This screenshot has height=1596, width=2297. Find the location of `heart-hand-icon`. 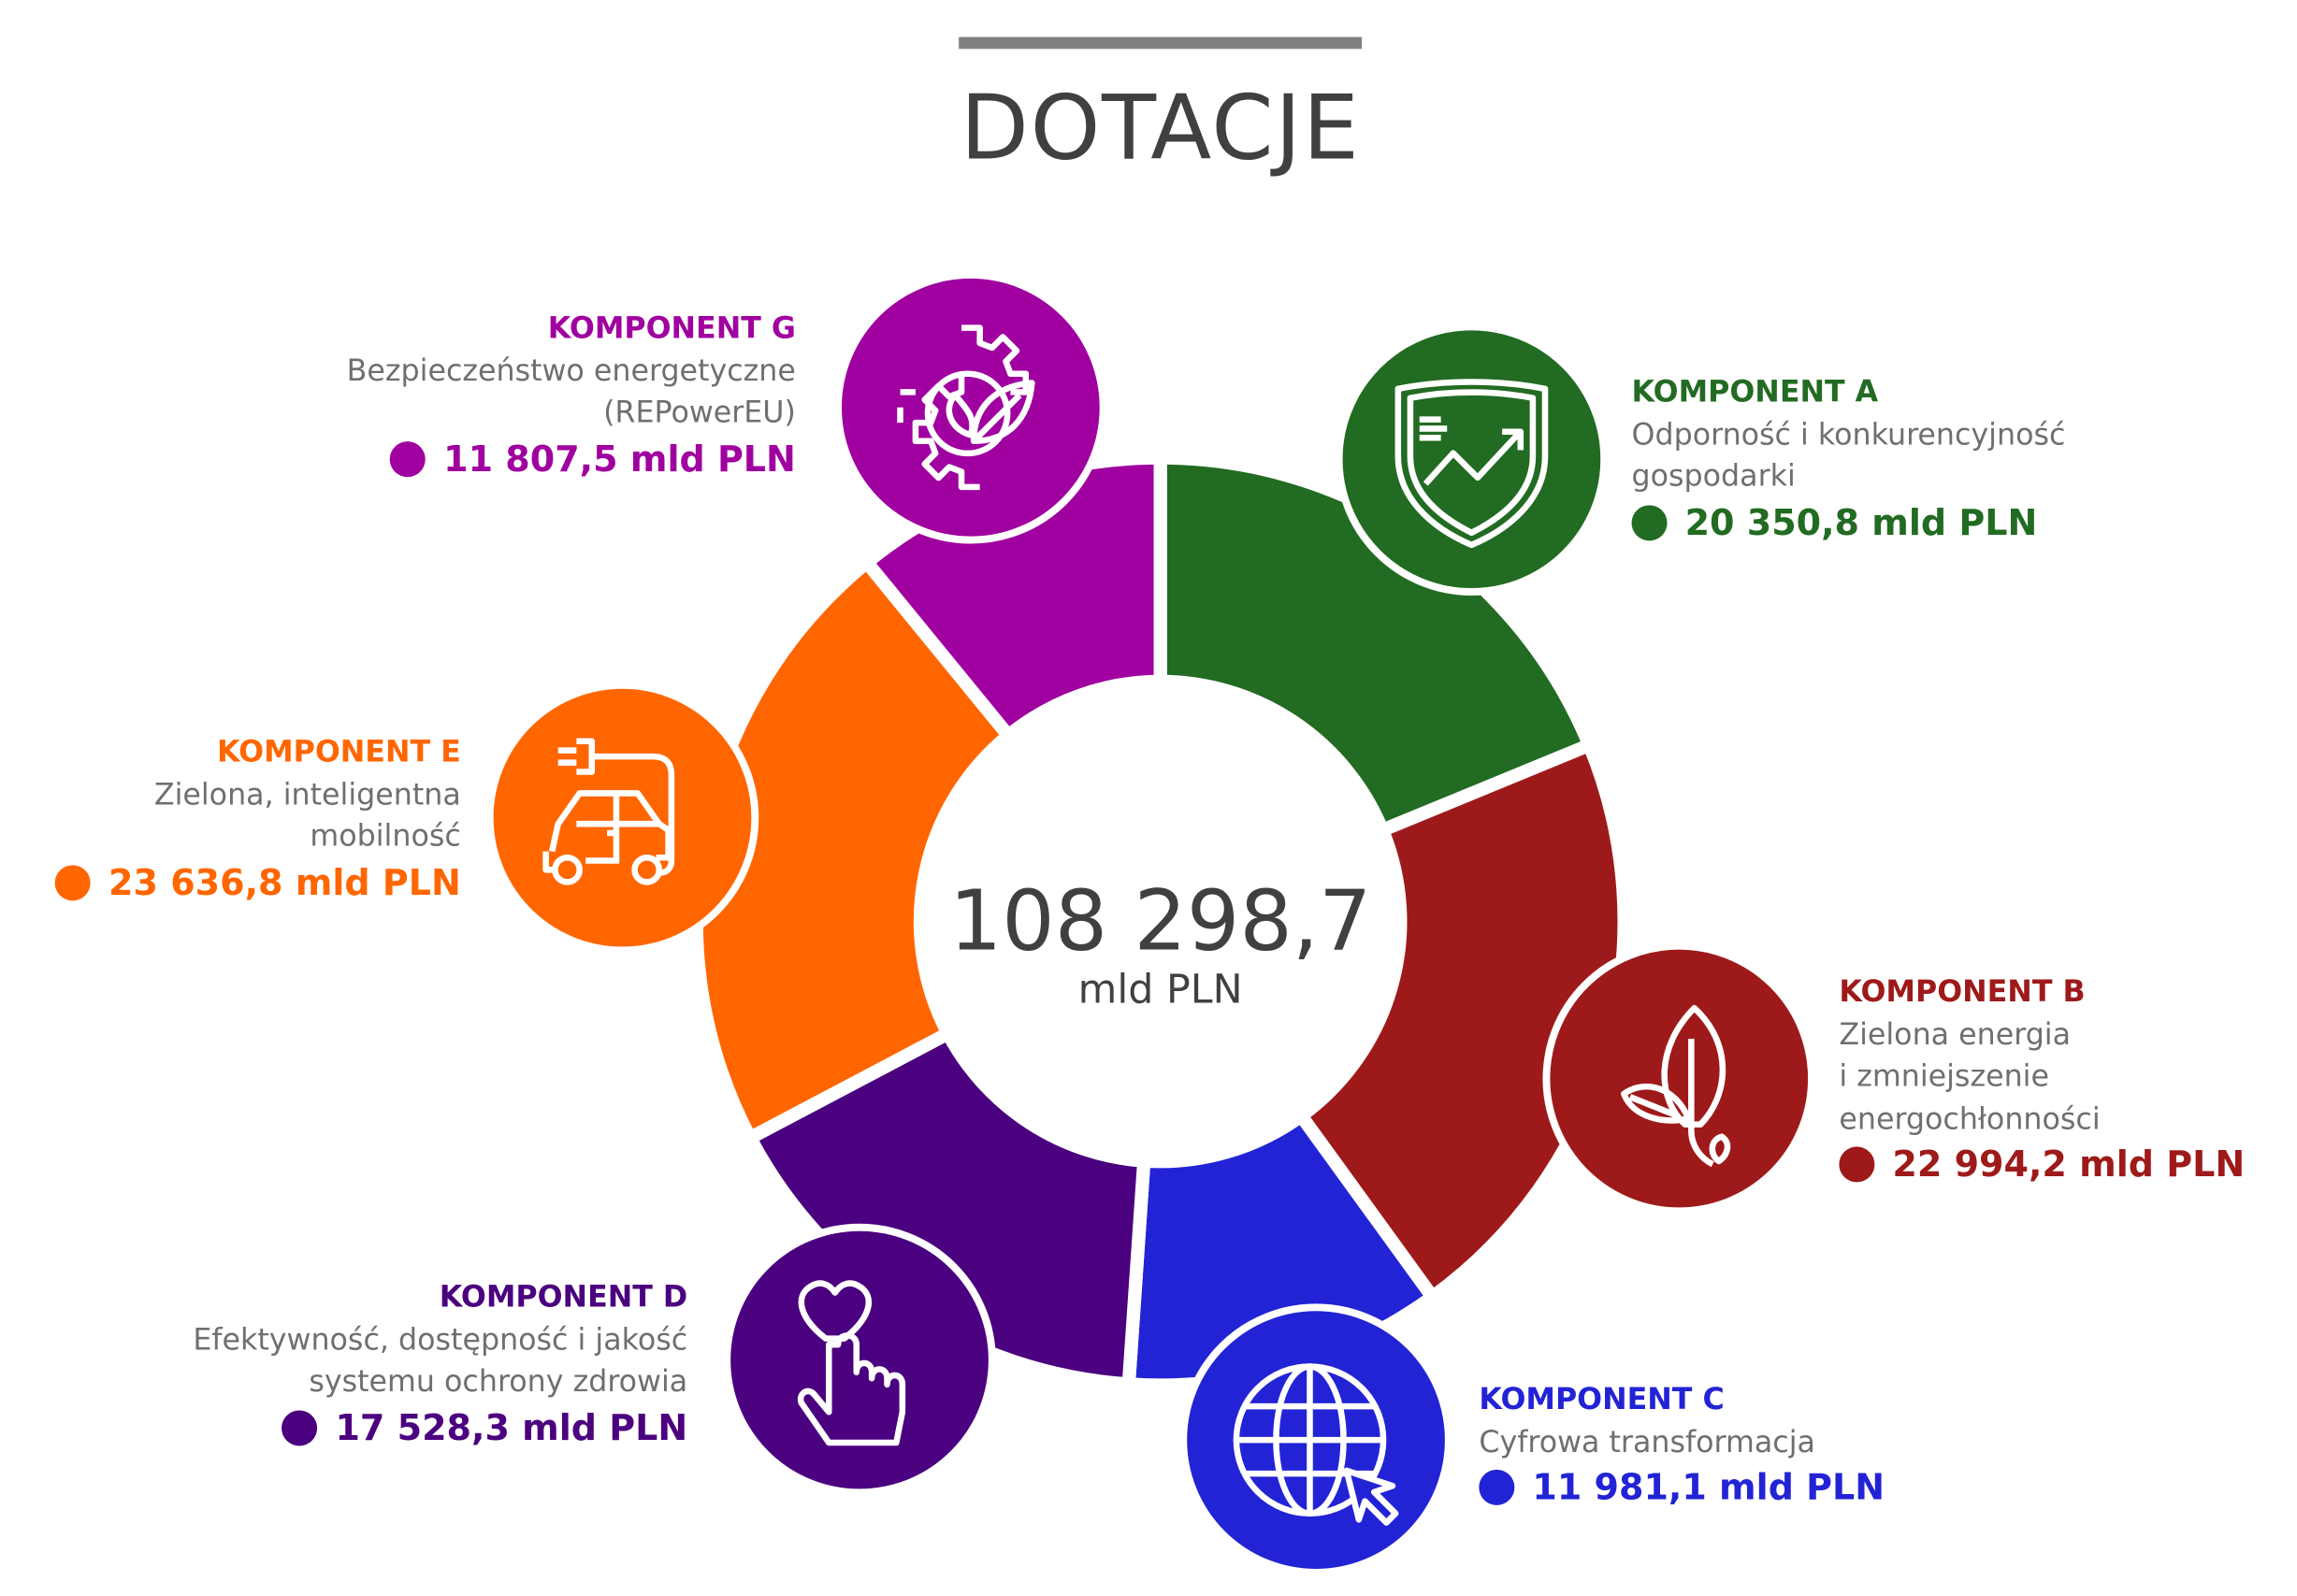

heart-hand-icon is located at coordinates (851, 1363).